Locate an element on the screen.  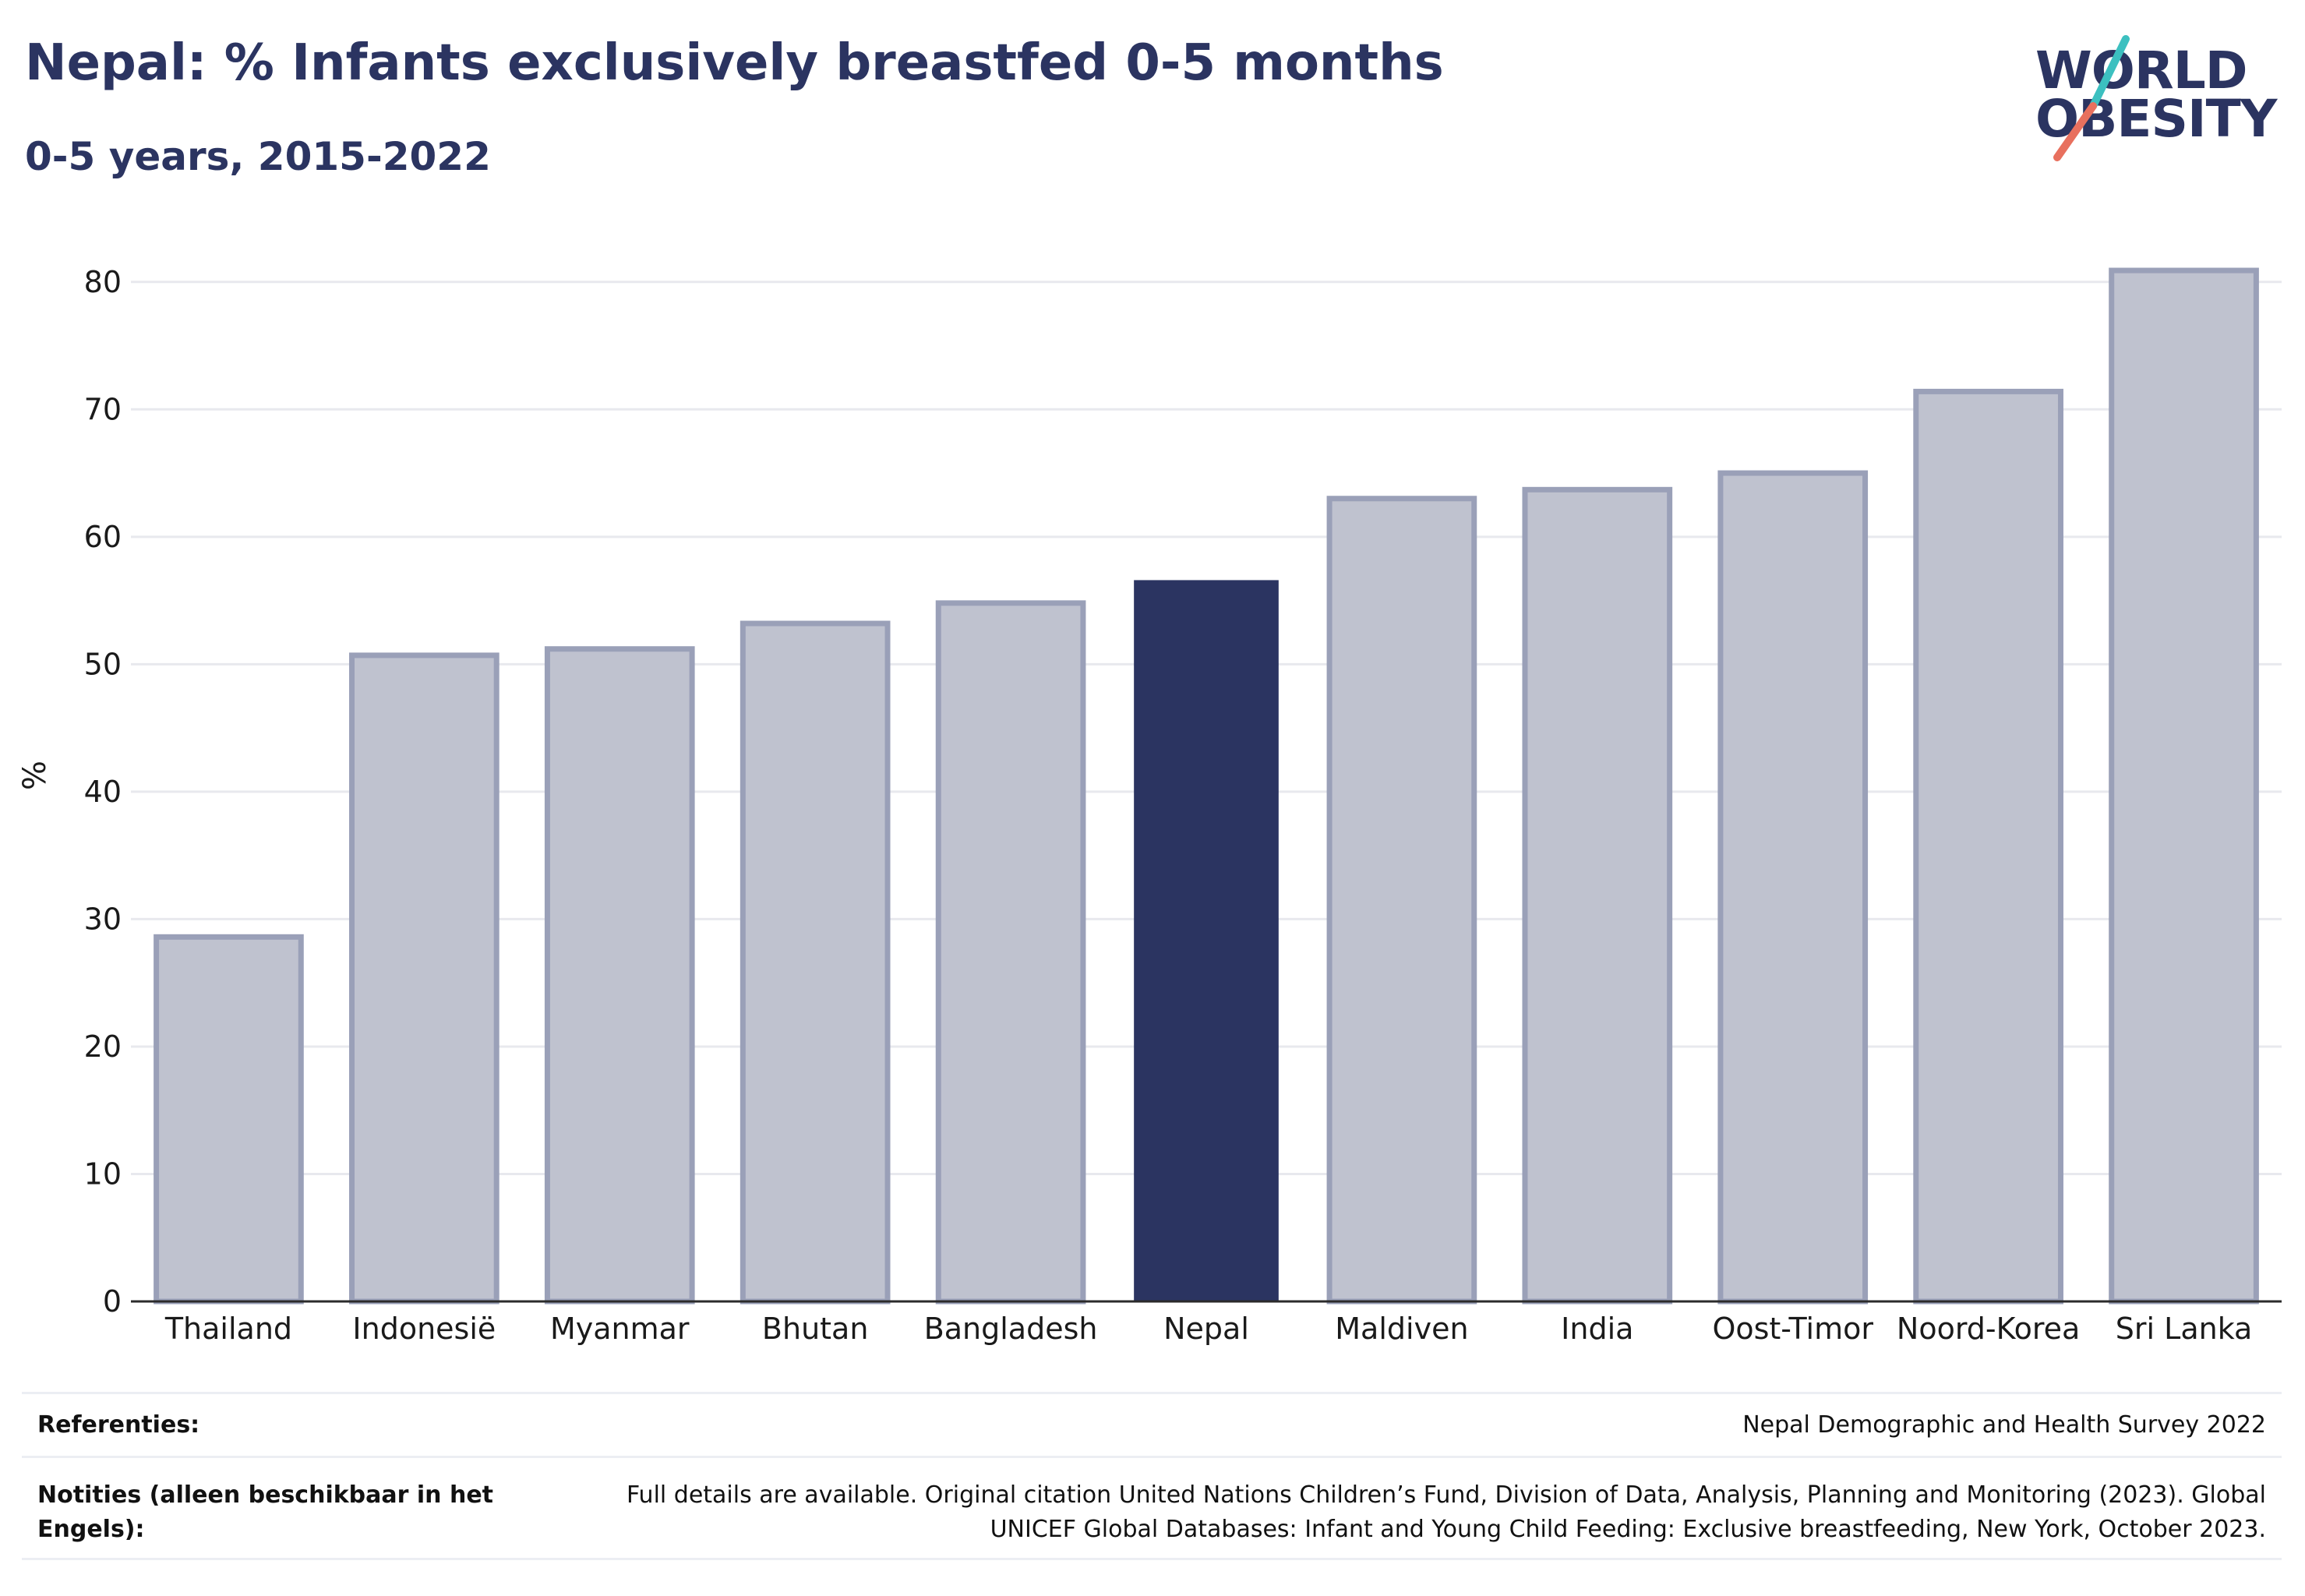
x-category-label: Nepal is located at coordinates (1206, 1329).